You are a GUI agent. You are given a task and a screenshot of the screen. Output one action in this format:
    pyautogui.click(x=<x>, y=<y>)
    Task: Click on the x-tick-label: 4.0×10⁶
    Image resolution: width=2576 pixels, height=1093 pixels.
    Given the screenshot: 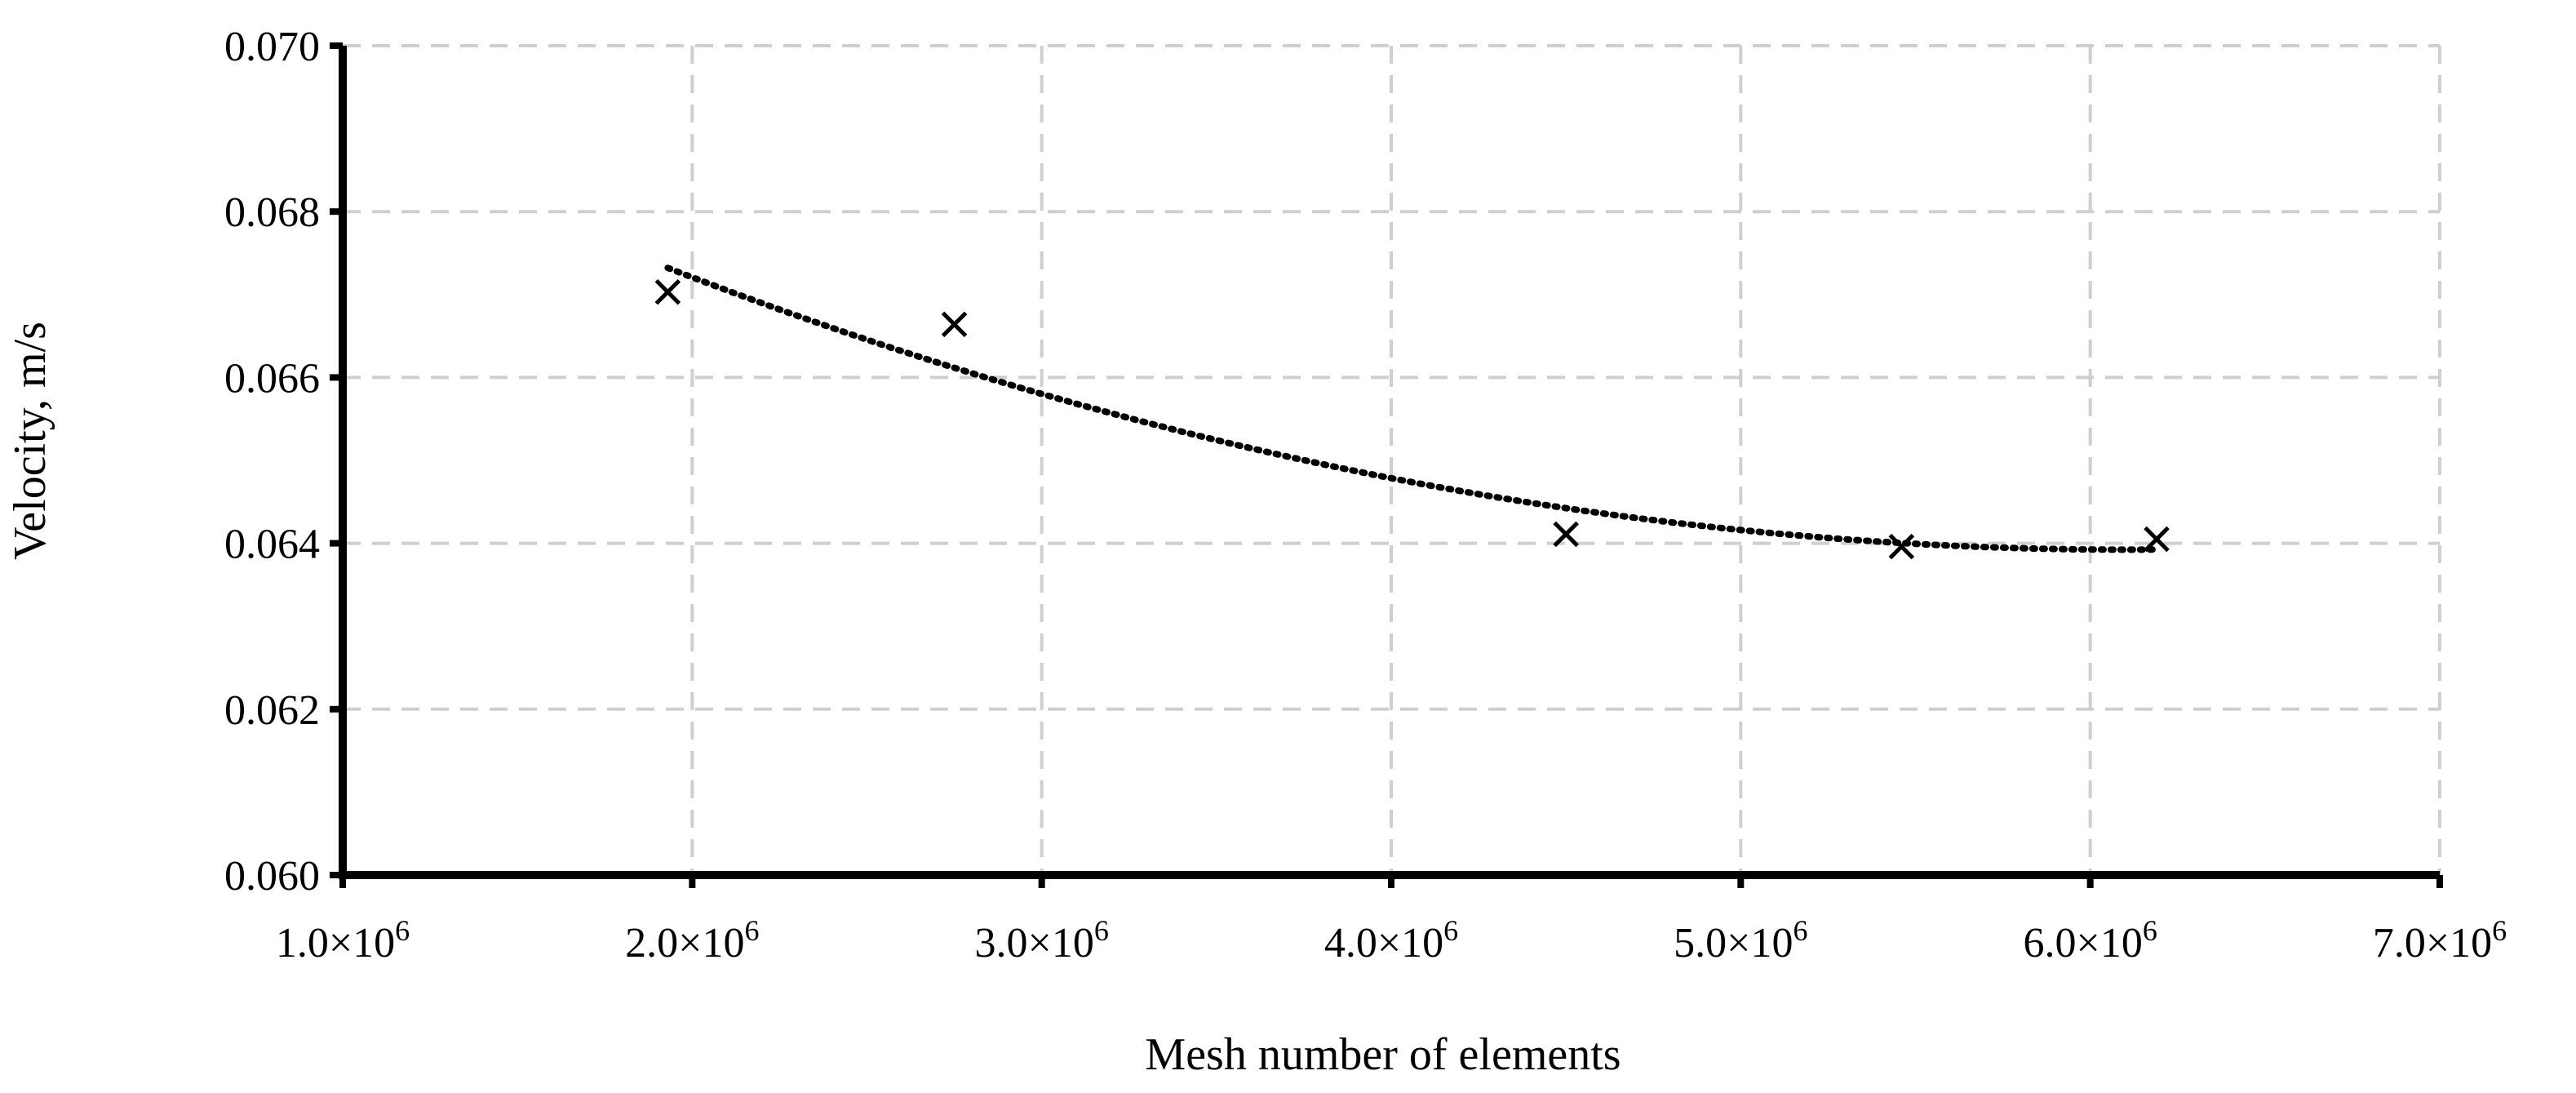 What is the action you would take?
    pyautogui.click(x=1391, y=940)
    